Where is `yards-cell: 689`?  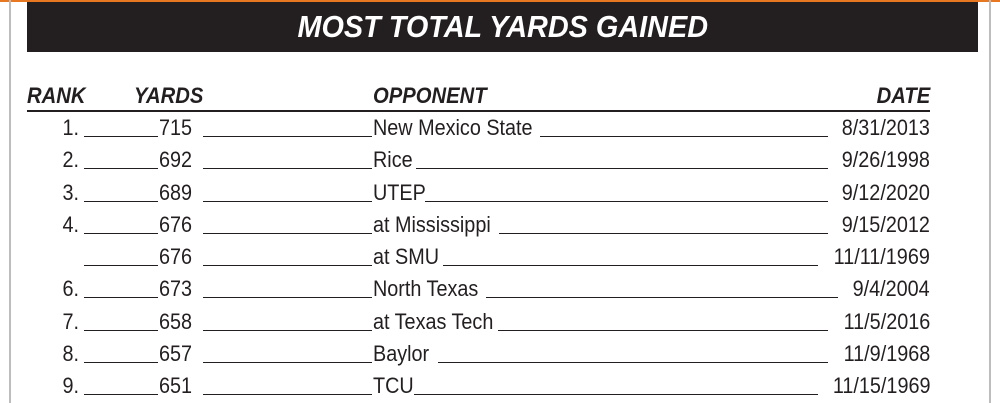
yards-cell: 689 is located at coordinates (176, 192).